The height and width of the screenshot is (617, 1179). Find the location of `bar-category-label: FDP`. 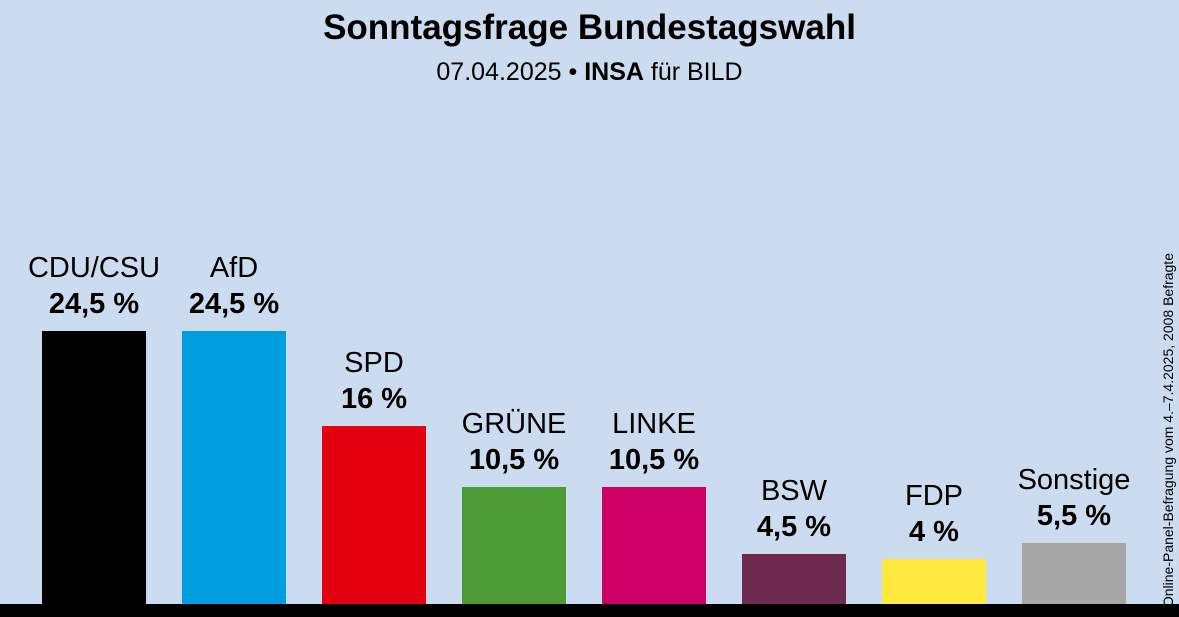

bar-category-label: FDP is located at coordinates (934, 495).